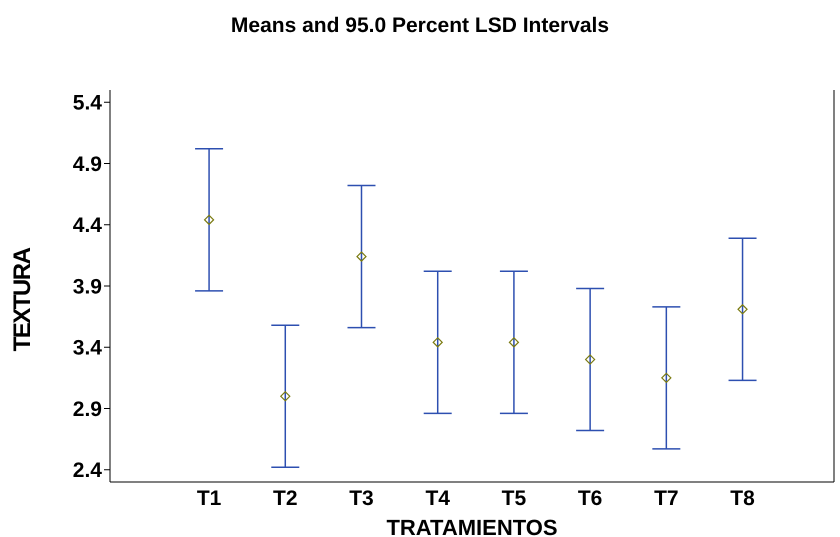 The height and width of the screenshot is (537, 840). I want to click on y-tick-label: 4.4, so click(87, 226).